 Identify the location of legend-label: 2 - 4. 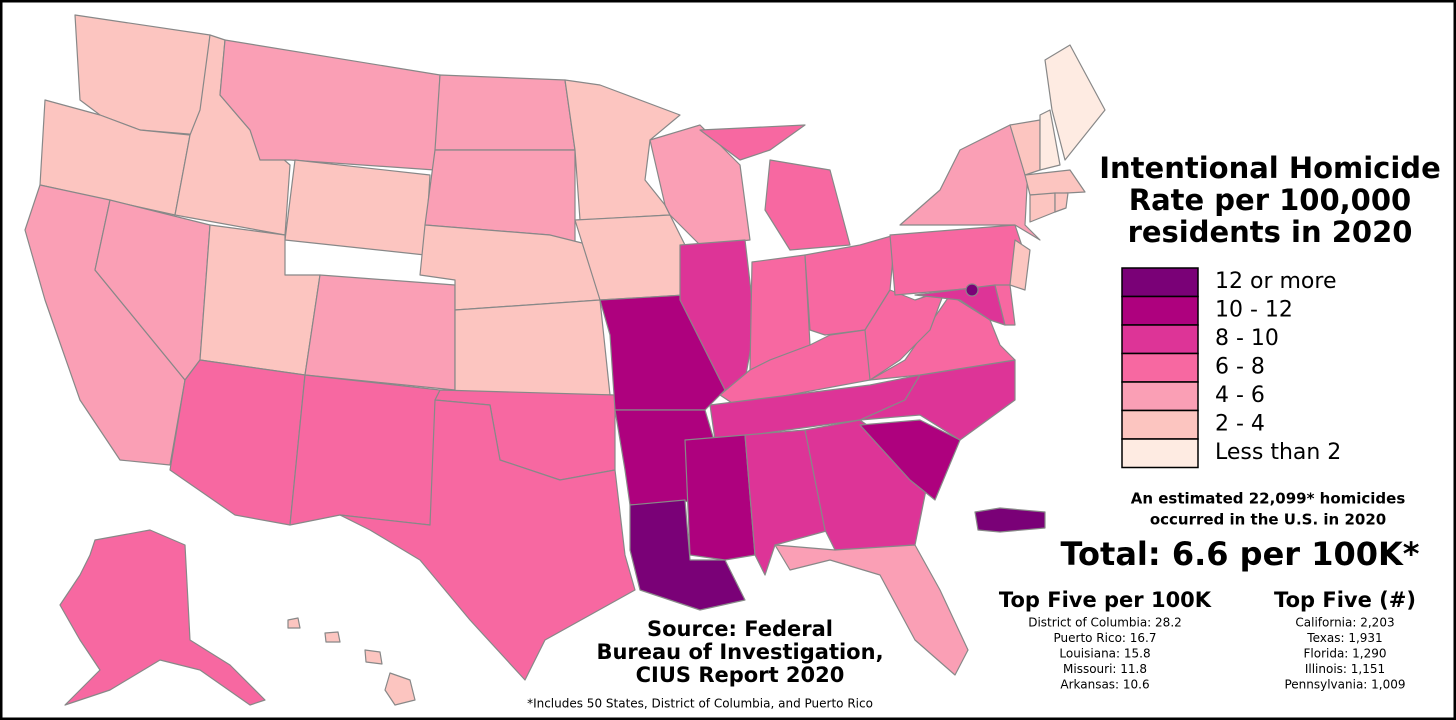
(1240, 424).